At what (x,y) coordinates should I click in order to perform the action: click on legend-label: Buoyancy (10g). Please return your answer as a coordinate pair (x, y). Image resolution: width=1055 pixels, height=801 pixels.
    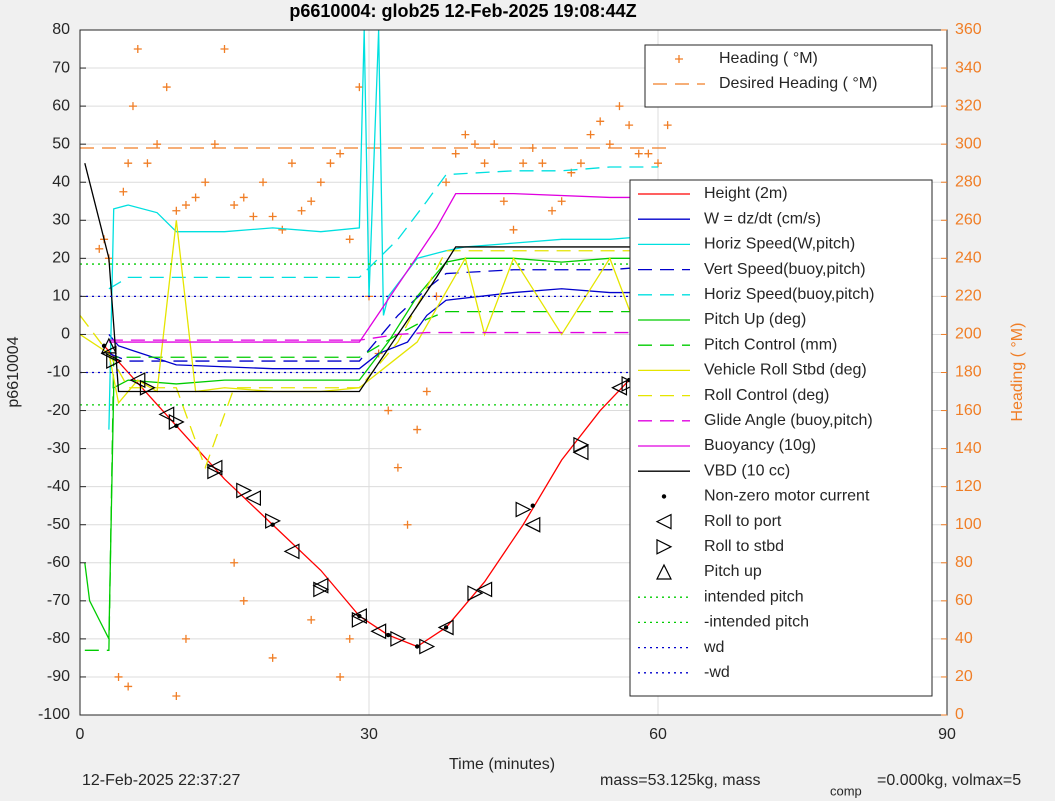
    Looking at the image, I should click on (760, 445).